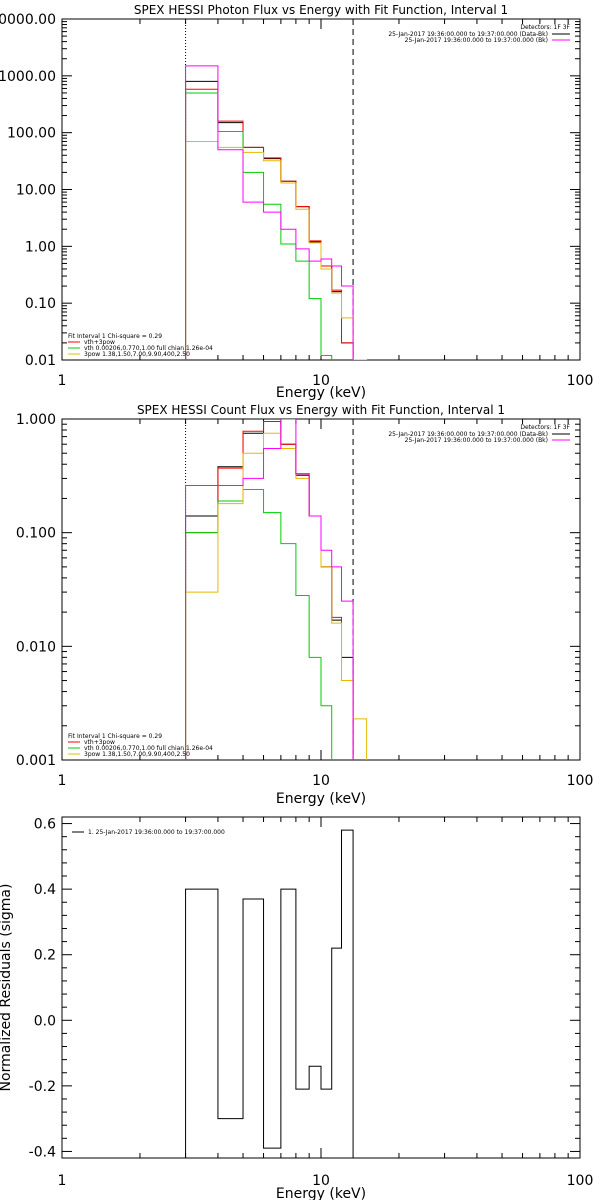 The width and height of the screenshot is (600, 1200). Describe the element at coordinates (45, 890) in the screenshot. I see `y-tick-label: 0.4` at that location.